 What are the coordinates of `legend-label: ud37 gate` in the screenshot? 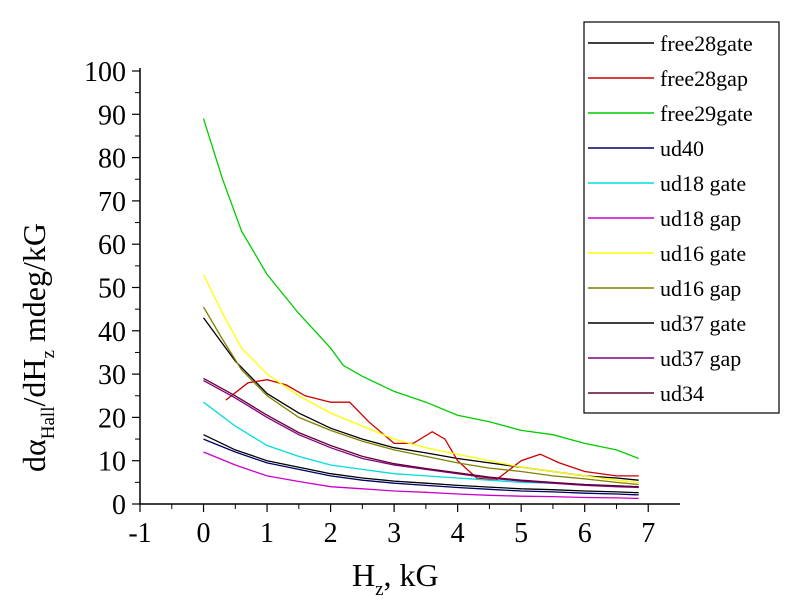 It's located at (703, 323).